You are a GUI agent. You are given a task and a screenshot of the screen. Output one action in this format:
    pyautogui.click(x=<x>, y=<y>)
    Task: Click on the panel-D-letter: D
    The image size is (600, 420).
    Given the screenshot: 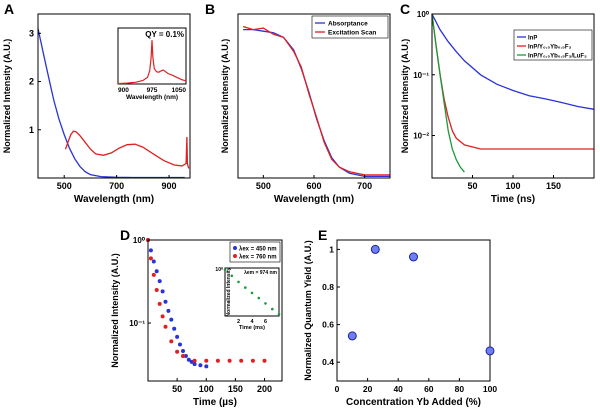 What is the action you would take?
    pyautogui.click(x=125, y=235)
    